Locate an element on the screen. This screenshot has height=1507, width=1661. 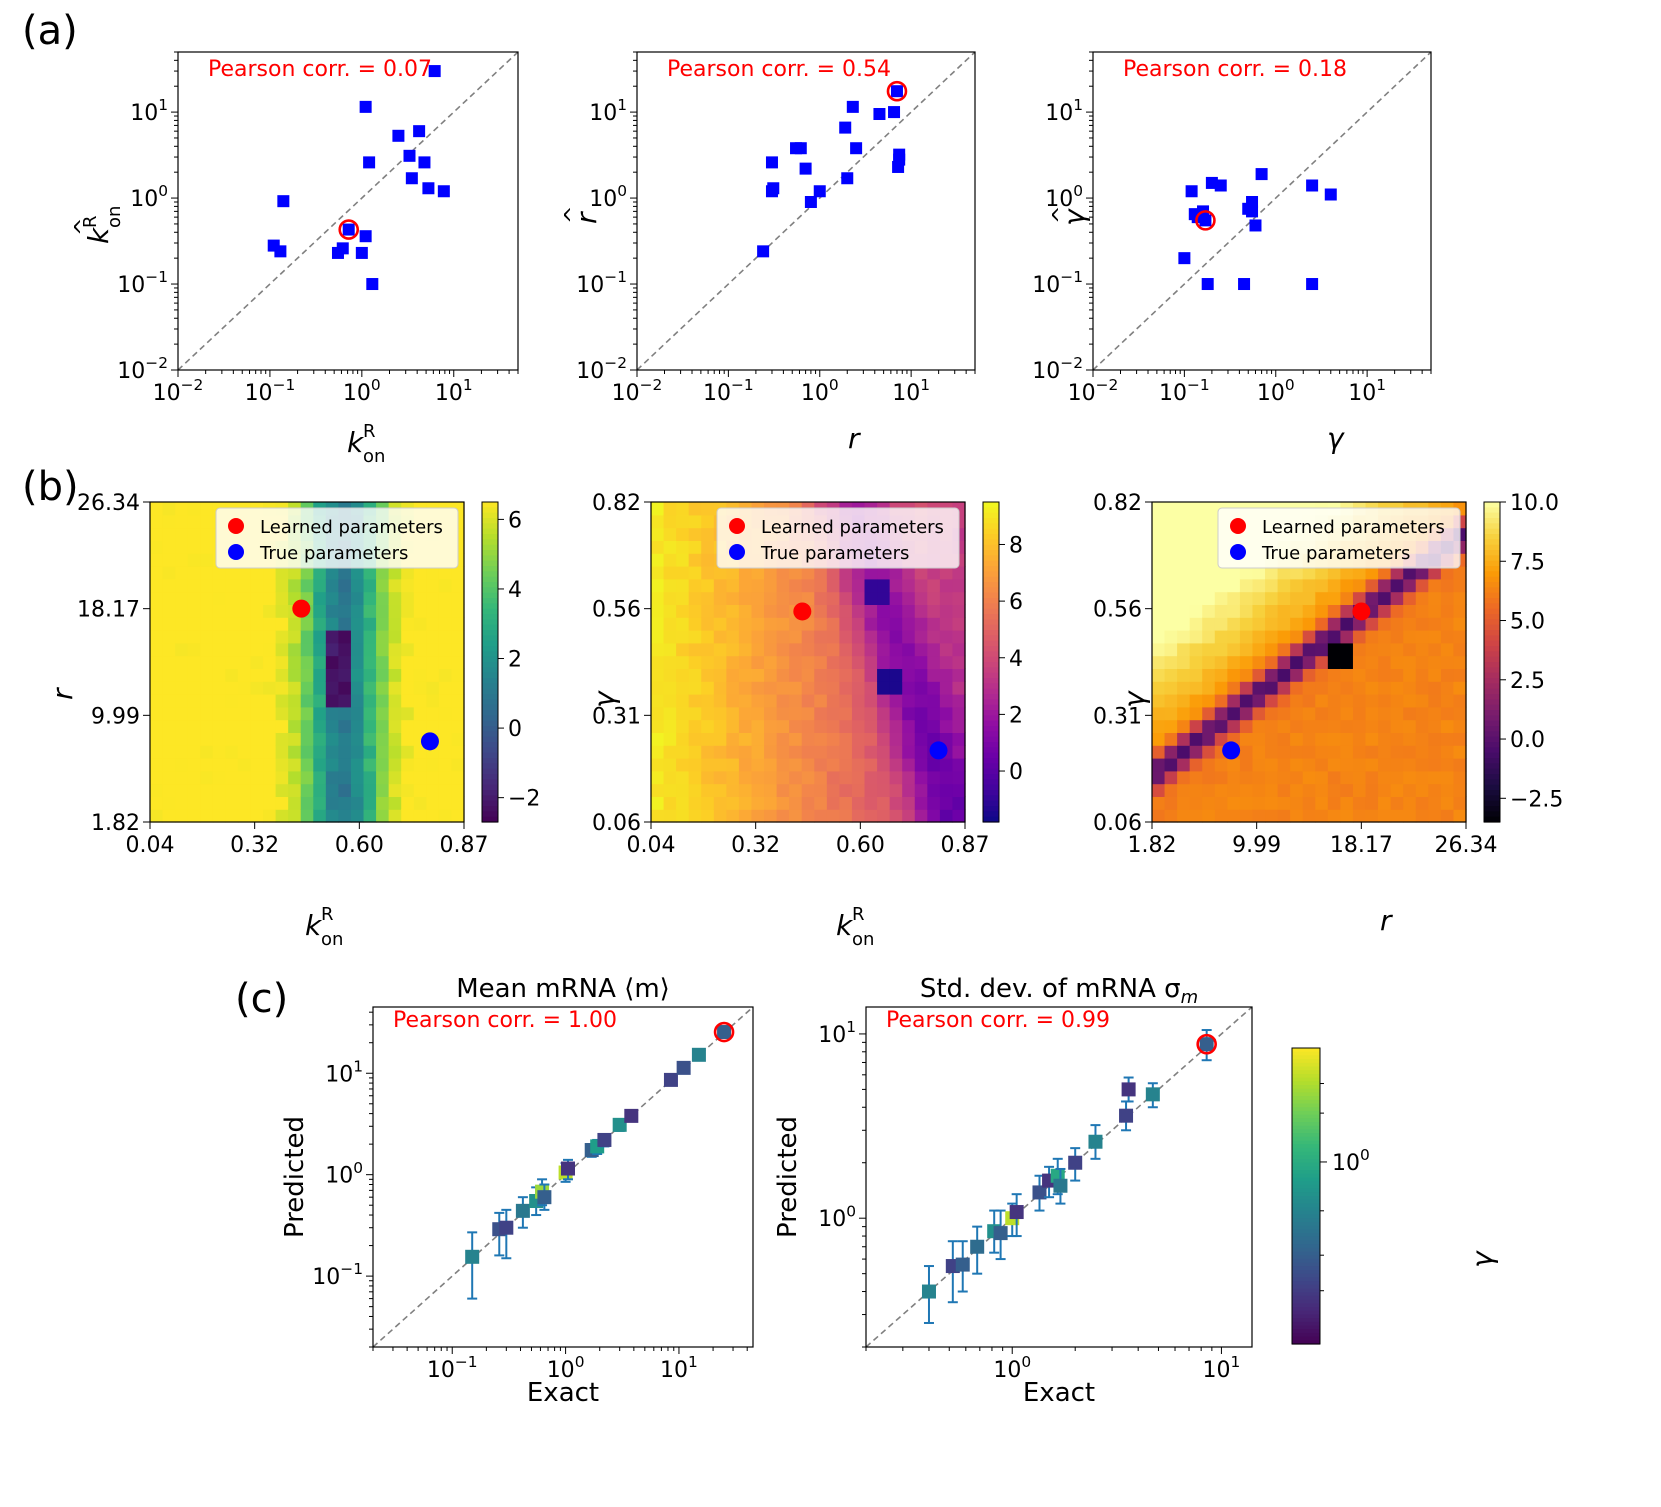
a1-xtick-label: 10¹ is located at coordinates (454, 391).